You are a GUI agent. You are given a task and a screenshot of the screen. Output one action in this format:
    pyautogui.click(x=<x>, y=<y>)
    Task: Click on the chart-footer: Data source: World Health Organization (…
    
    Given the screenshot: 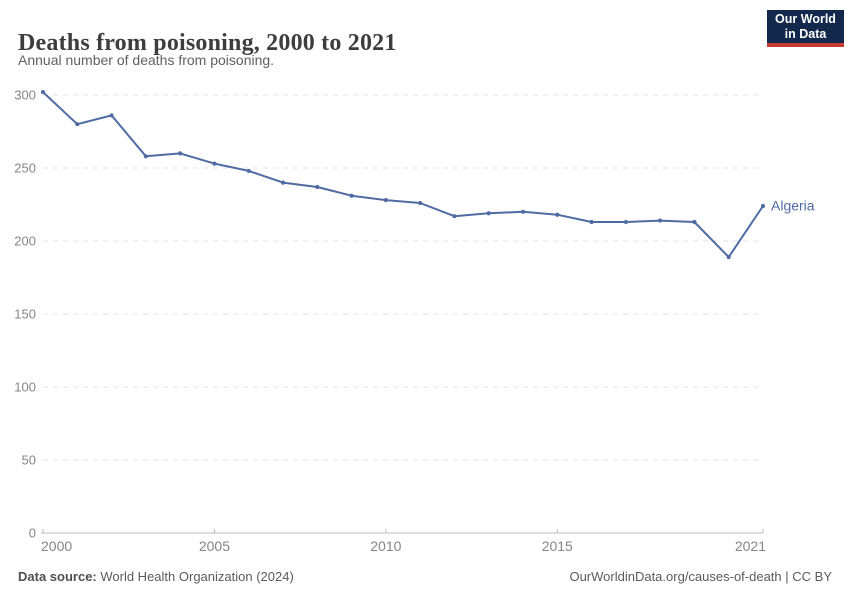 What is the action you would take?
    pyautogui.click(x=425, y=577)
    